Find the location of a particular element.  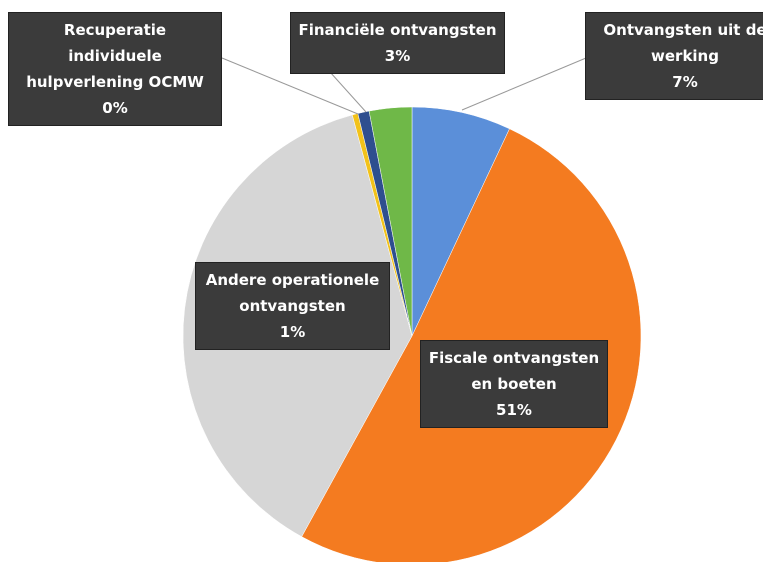

pie-slice is located at coordinates (390, 221).